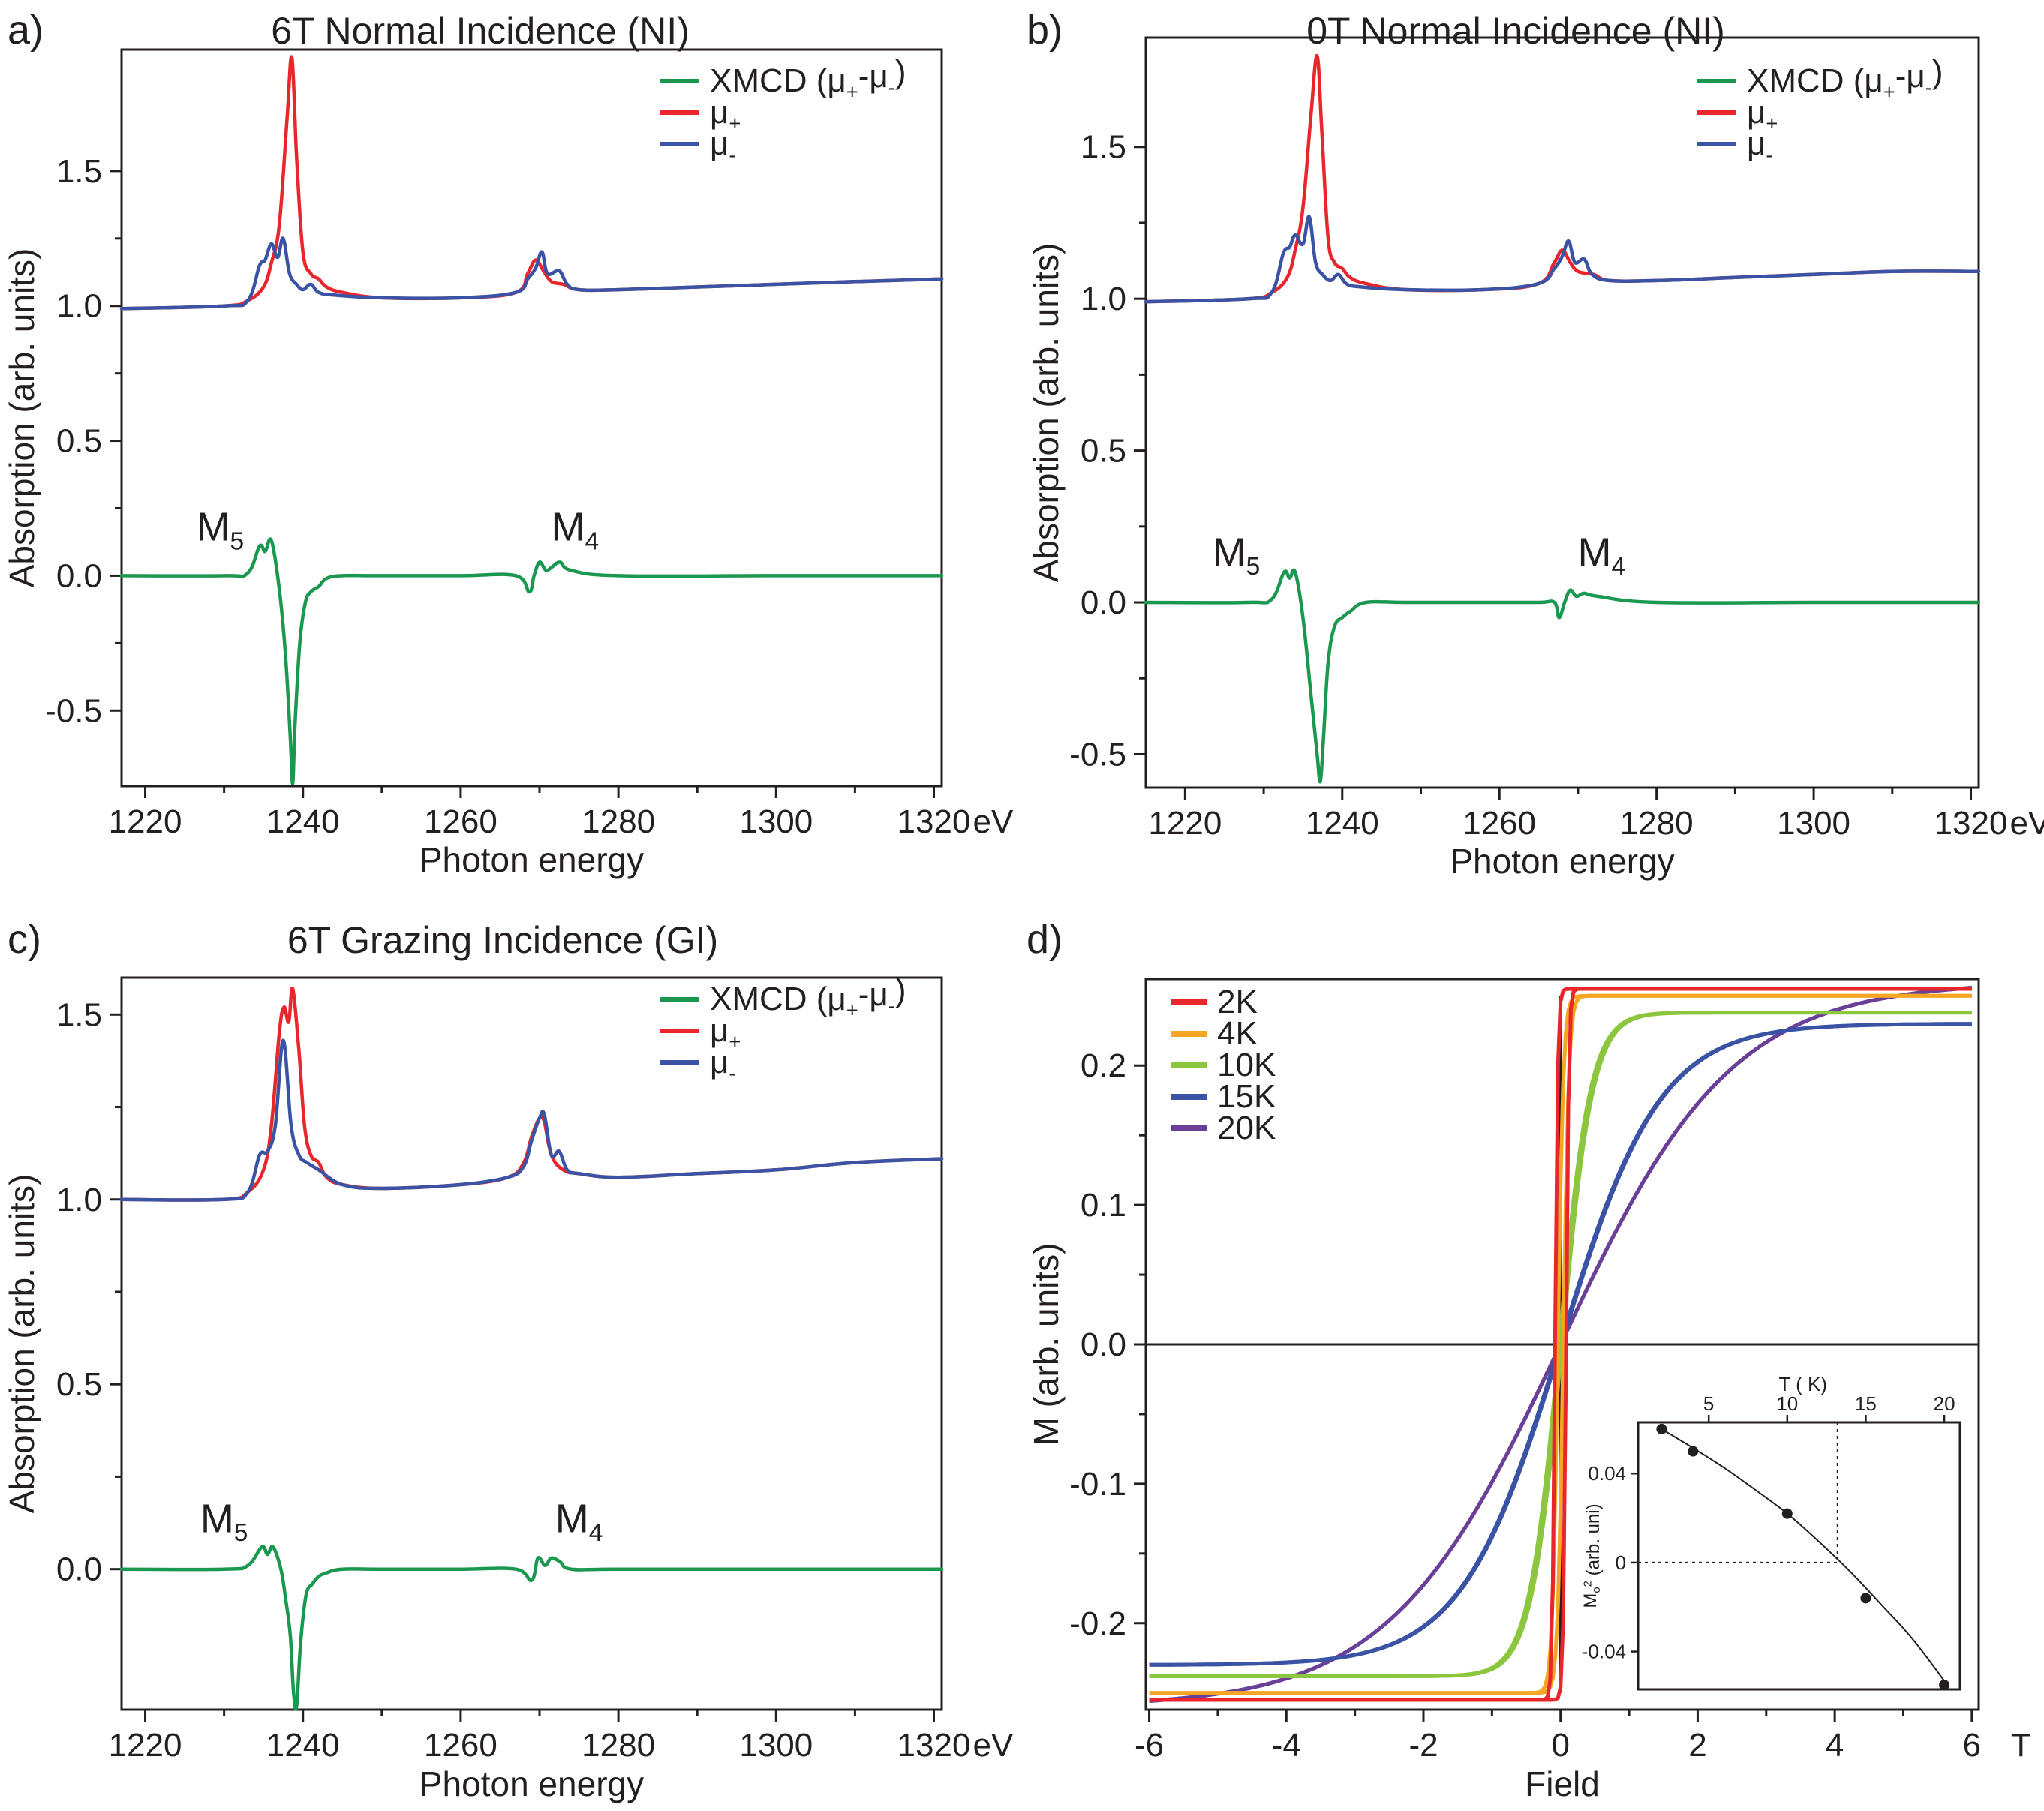 The width and height of the screenshot is (2044, 1811). What do you see at coordinates (1045, 30) in the screenshot?
I see `panel-letter: b)` at bounding box center [1045, 30].